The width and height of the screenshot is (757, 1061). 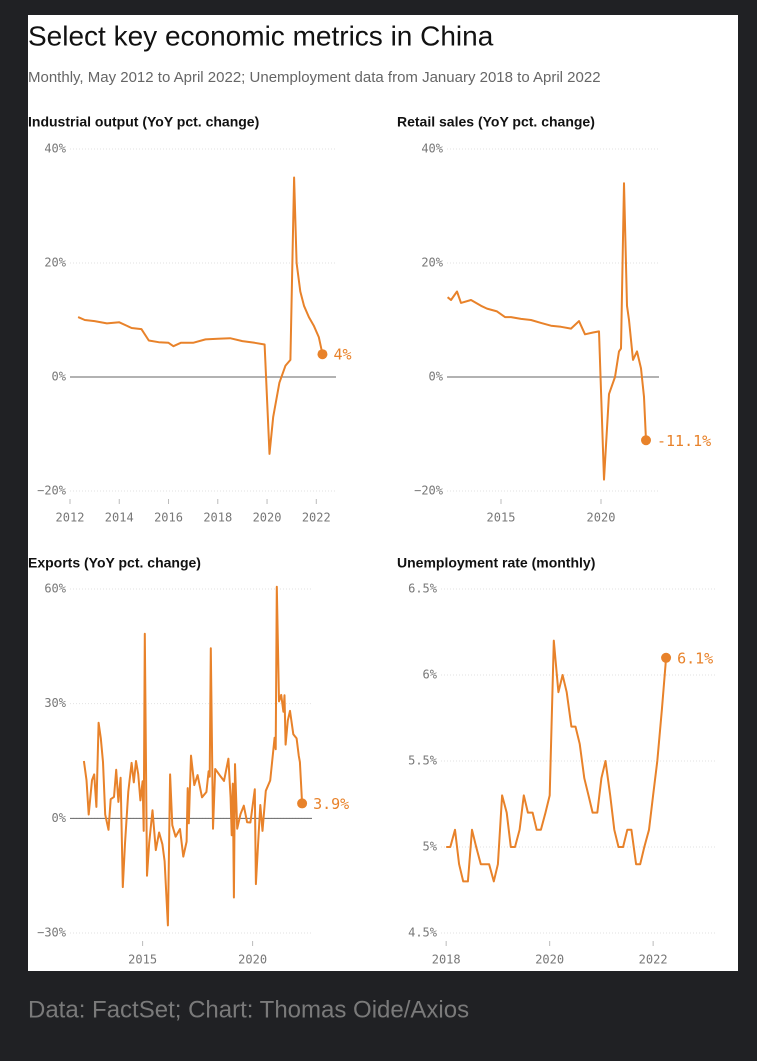 I want to click on end-label: -11.1%, so click(x=684, y=441).